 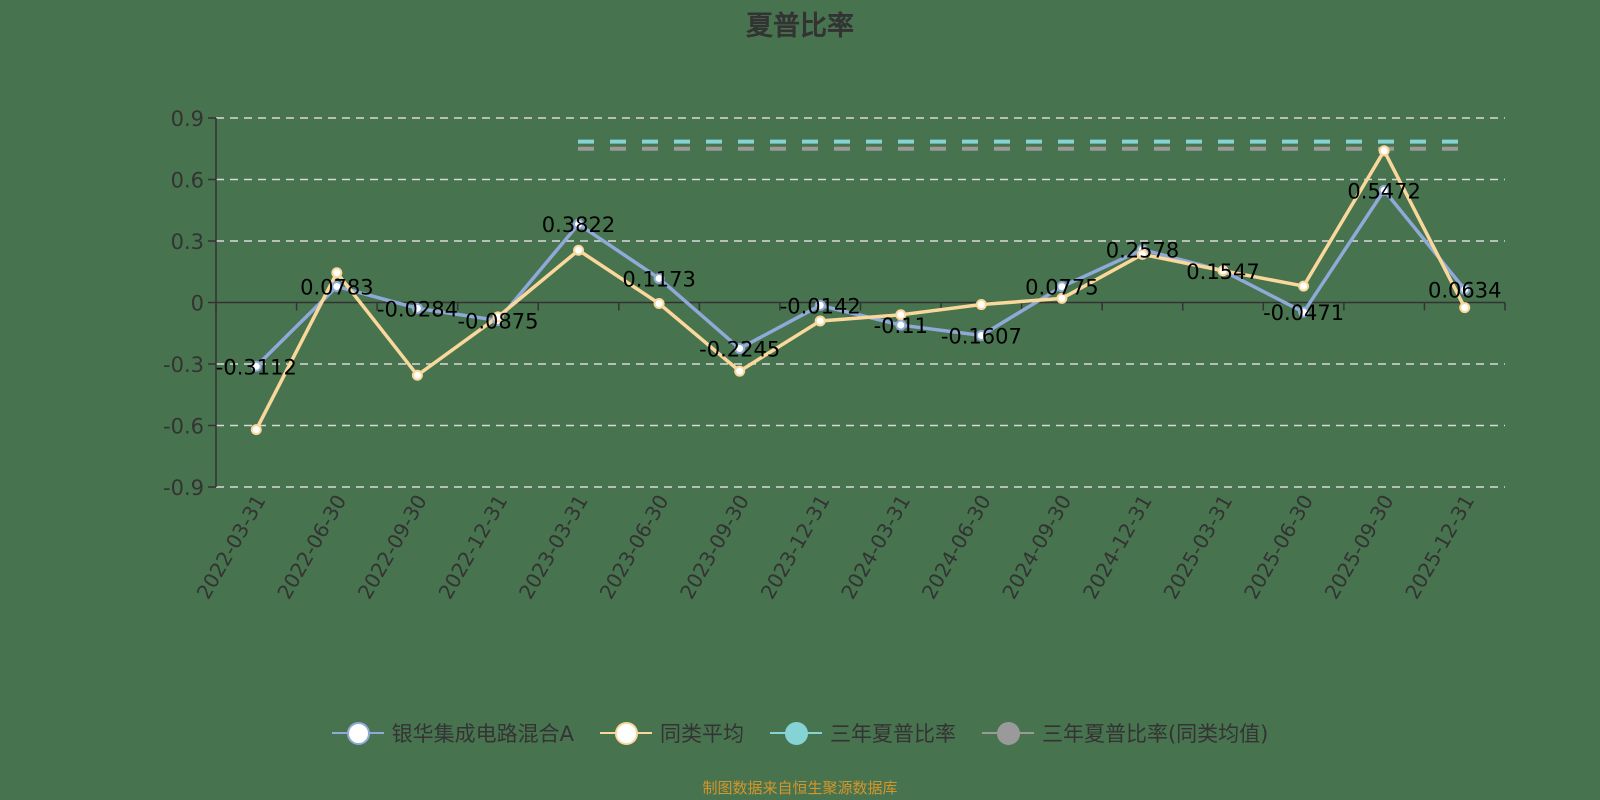 What do you see at coordinates (311, 547) in the screenshot?
I see `x-tick-label: 2022-06-30` at bounding box center [311, 547].